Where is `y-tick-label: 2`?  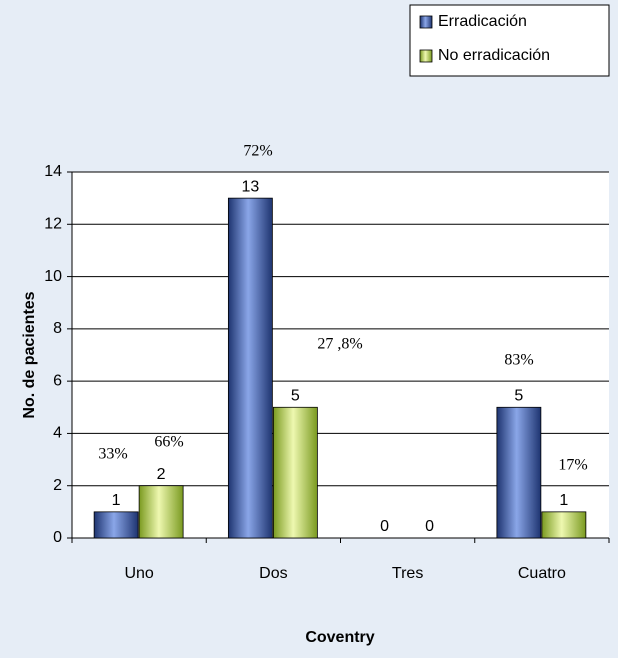 y-tick-label: 2 is located at coordinates (57, 485).